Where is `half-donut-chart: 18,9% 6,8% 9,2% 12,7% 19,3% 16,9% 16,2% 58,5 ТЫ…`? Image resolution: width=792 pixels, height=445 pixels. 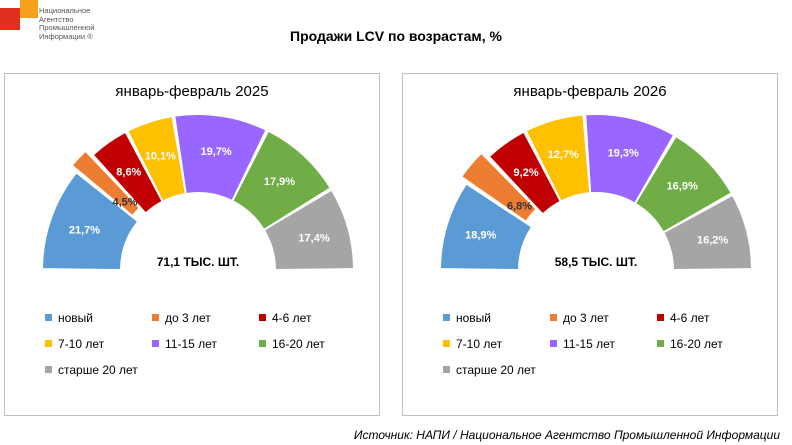 half-donut-chart: 18,9% 6,8% 9,2% 12,7% 19,3% 16,9% 16,2% 58,5 ТЫ… is located at coordinates (596, 192).